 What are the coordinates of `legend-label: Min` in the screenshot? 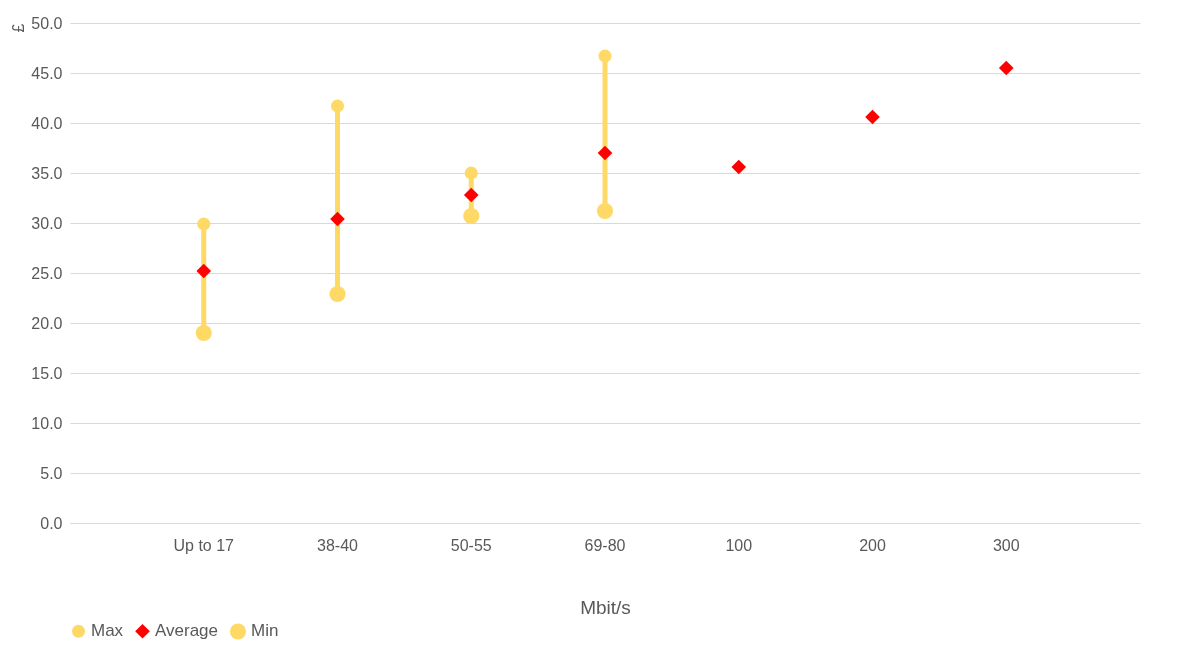 It's located at (265, 631).